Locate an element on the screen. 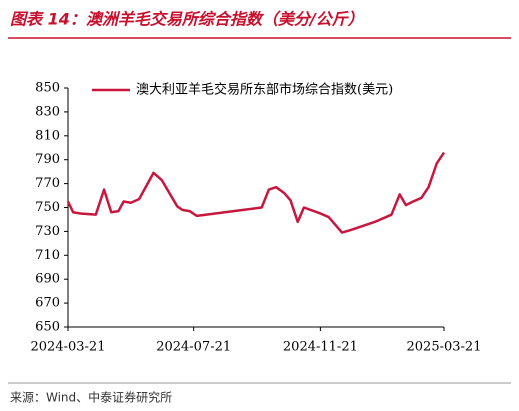 The height and width of the screenshot is (411, 519). y-tick-label: 650 is located at coordinates (47, 327).